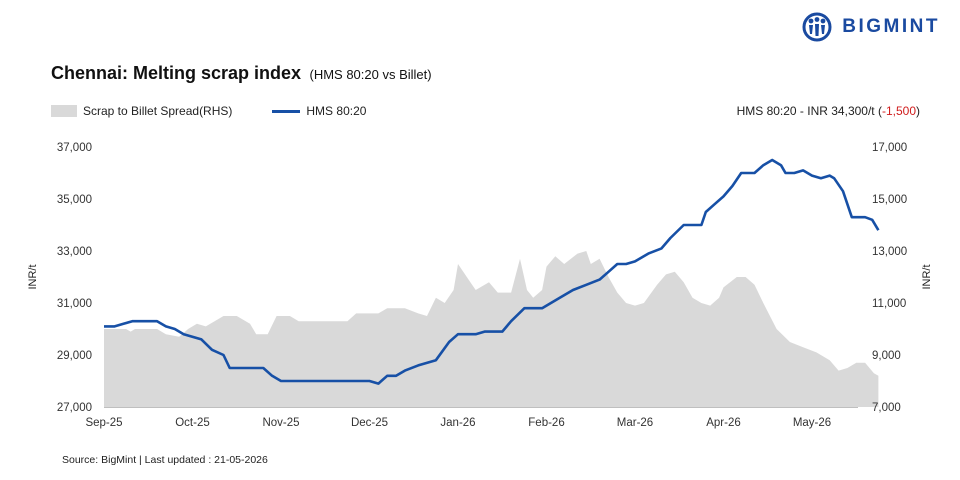 Image resolution: width=960 pixels, height=480 pixels. What do you see at coordinates (176, 73) in the screenshot?
I see `chart-title: Chennai: Melting scrap index` at bounding box center [176, 73].